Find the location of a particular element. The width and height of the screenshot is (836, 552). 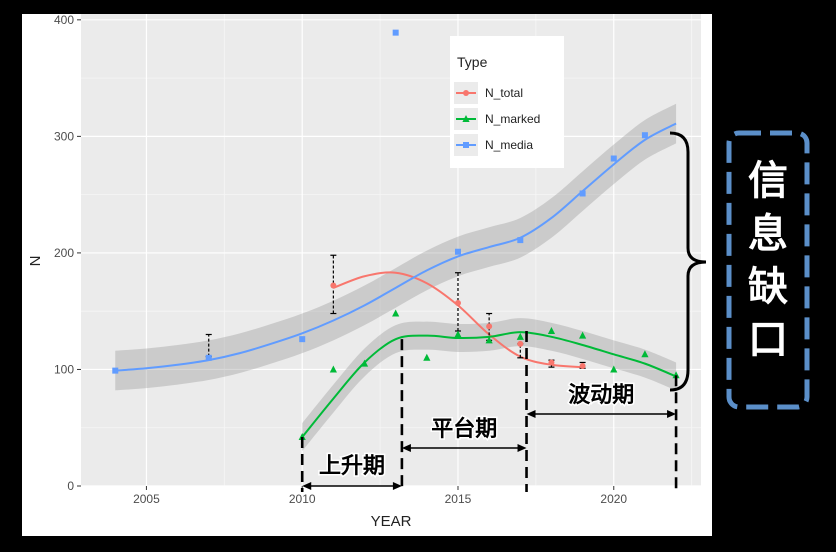

y-tick-label: 300 is located at coordinates (64, 136).